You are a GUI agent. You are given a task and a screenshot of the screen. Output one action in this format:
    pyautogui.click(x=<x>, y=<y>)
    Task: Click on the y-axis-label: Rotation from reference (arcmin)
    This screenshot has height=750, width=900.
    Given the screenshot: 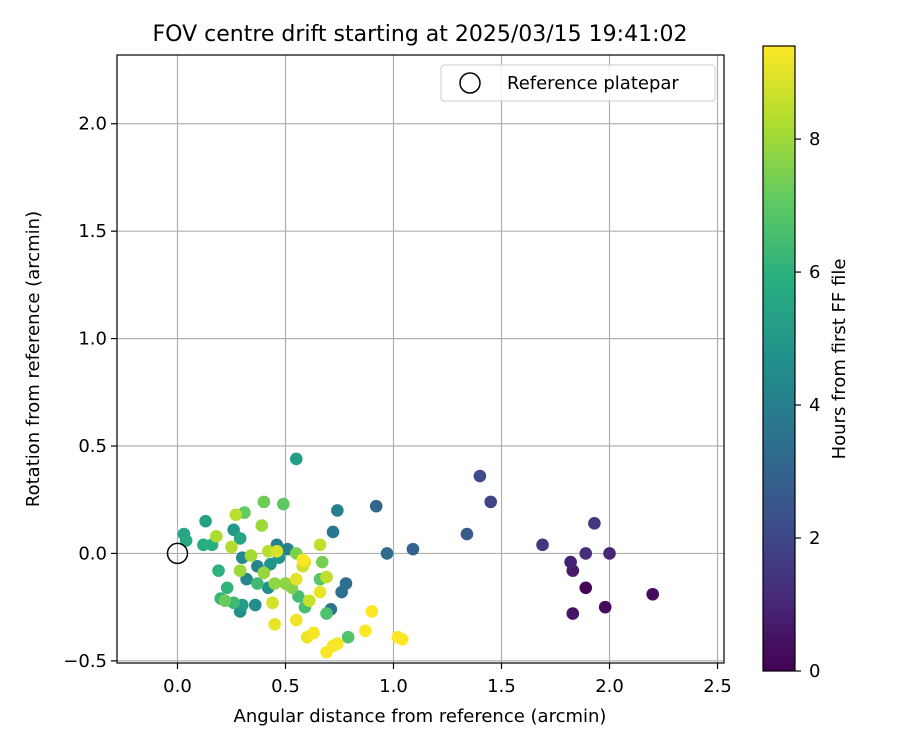 What is the action you would take?
    pyautogui.click(x=33, y=359)
    